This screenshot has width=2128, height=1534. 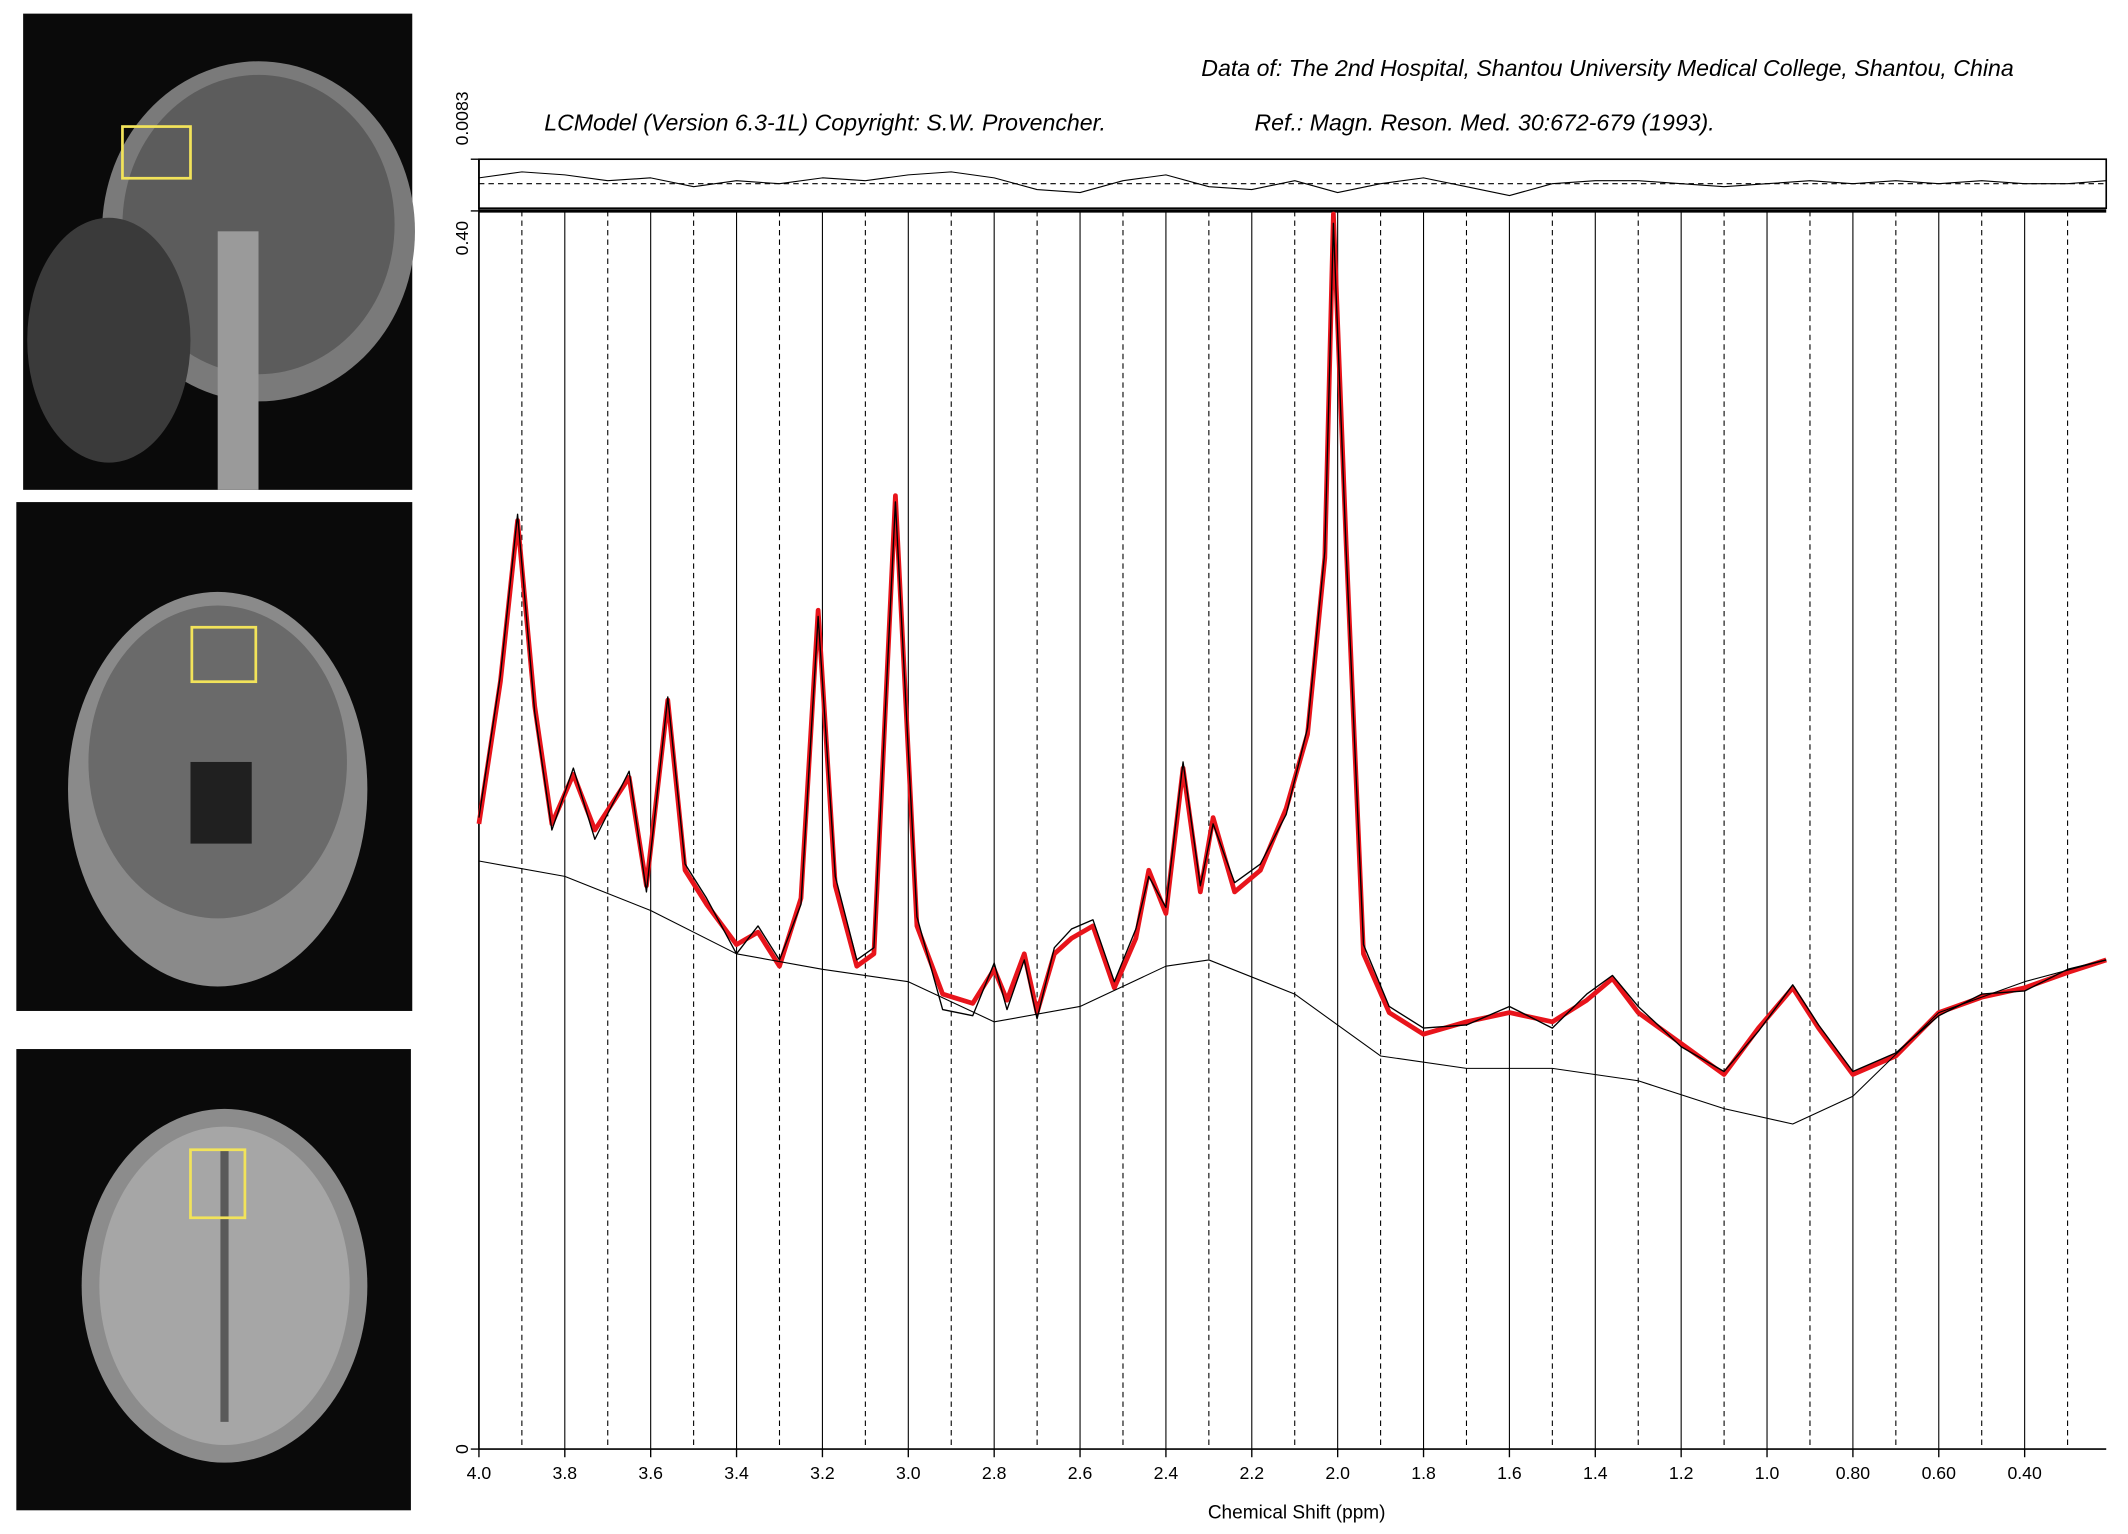 What do you see at coordinates (214, 756) in the screenshot?
I see `mri-coronal` at bounding box center [214, 756].